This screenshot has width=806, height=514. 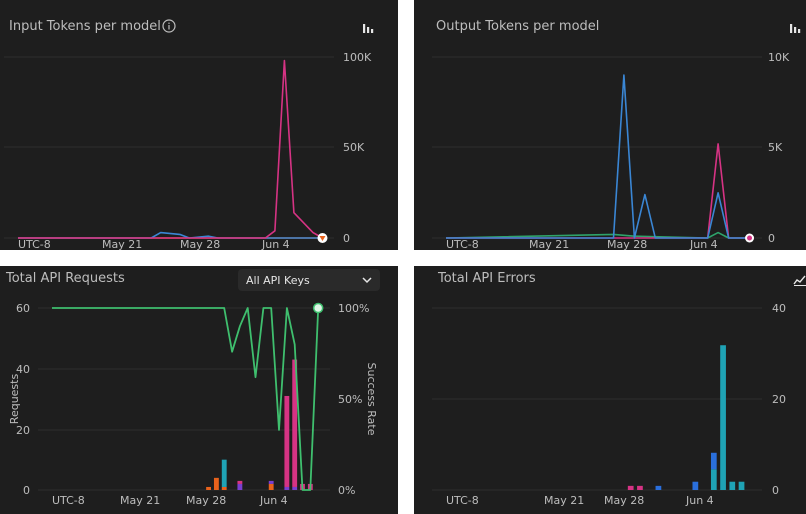 I want to click on panel-title: Total API Requests, so click(x=65, y=278).